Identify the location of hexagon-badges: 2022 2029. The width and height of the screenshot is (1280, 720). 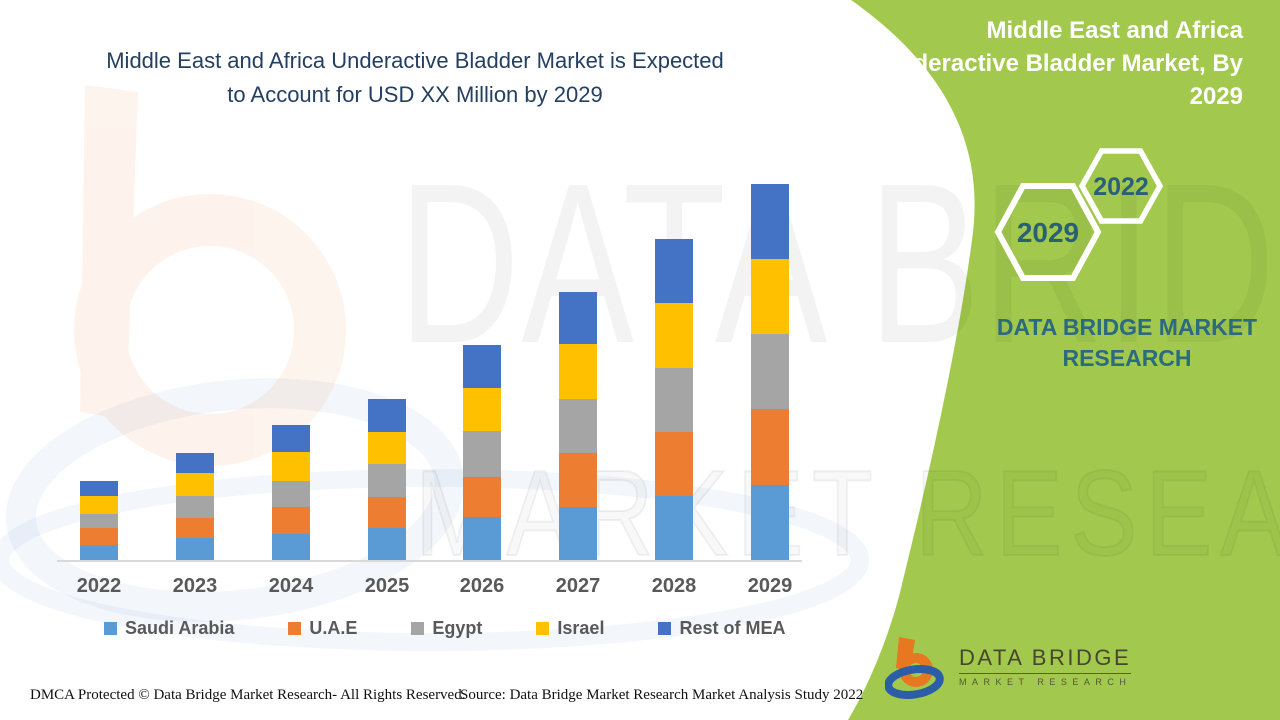
(1079, 214).